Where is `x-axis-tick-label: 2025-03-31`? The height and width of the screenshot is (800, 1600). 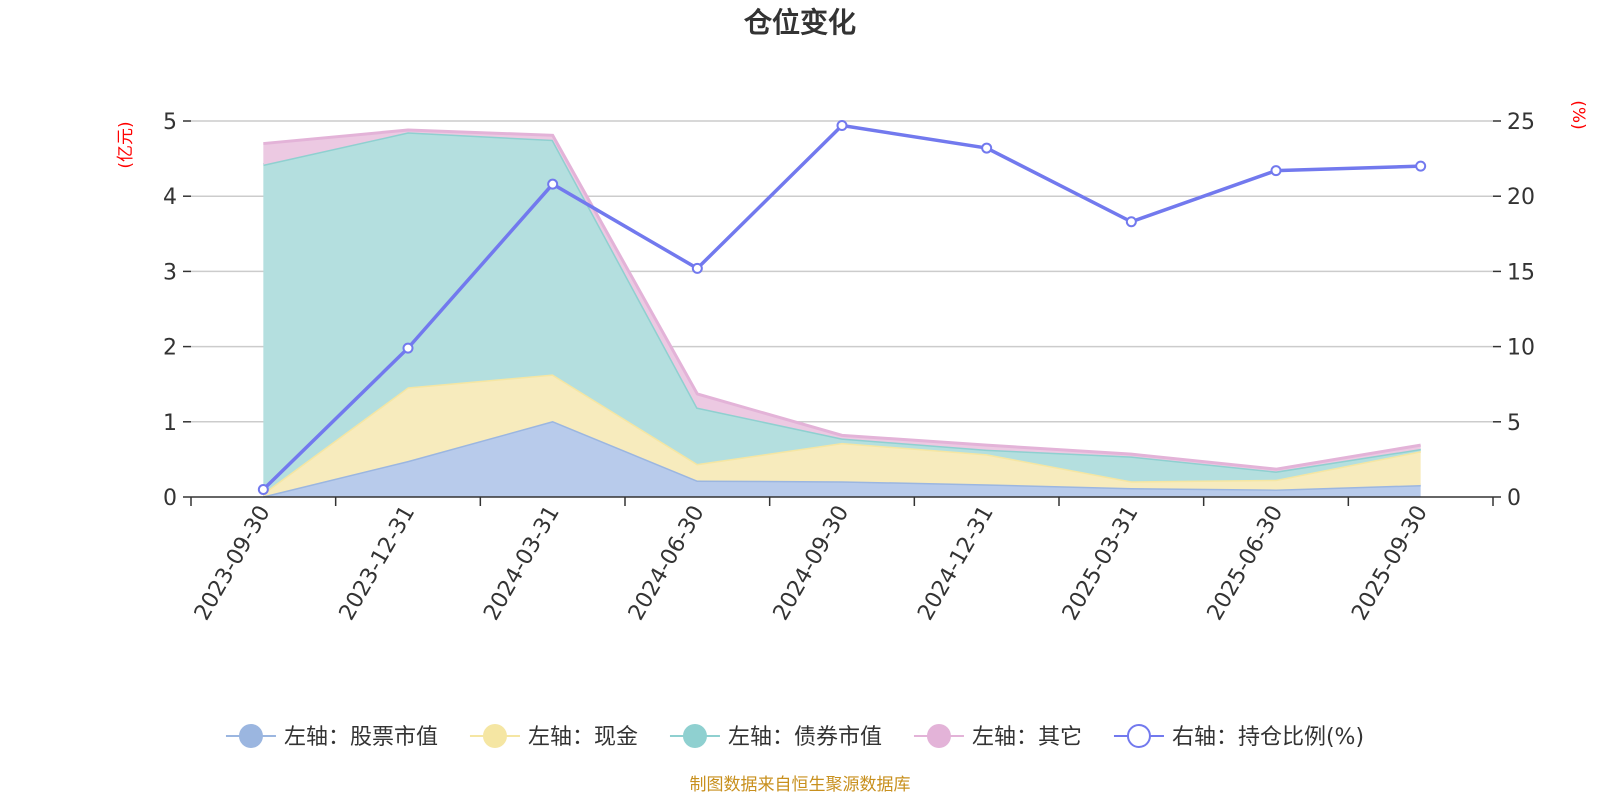
x-axis-tick-label: 2025-03-31 is located at coordinates (1101, 563).